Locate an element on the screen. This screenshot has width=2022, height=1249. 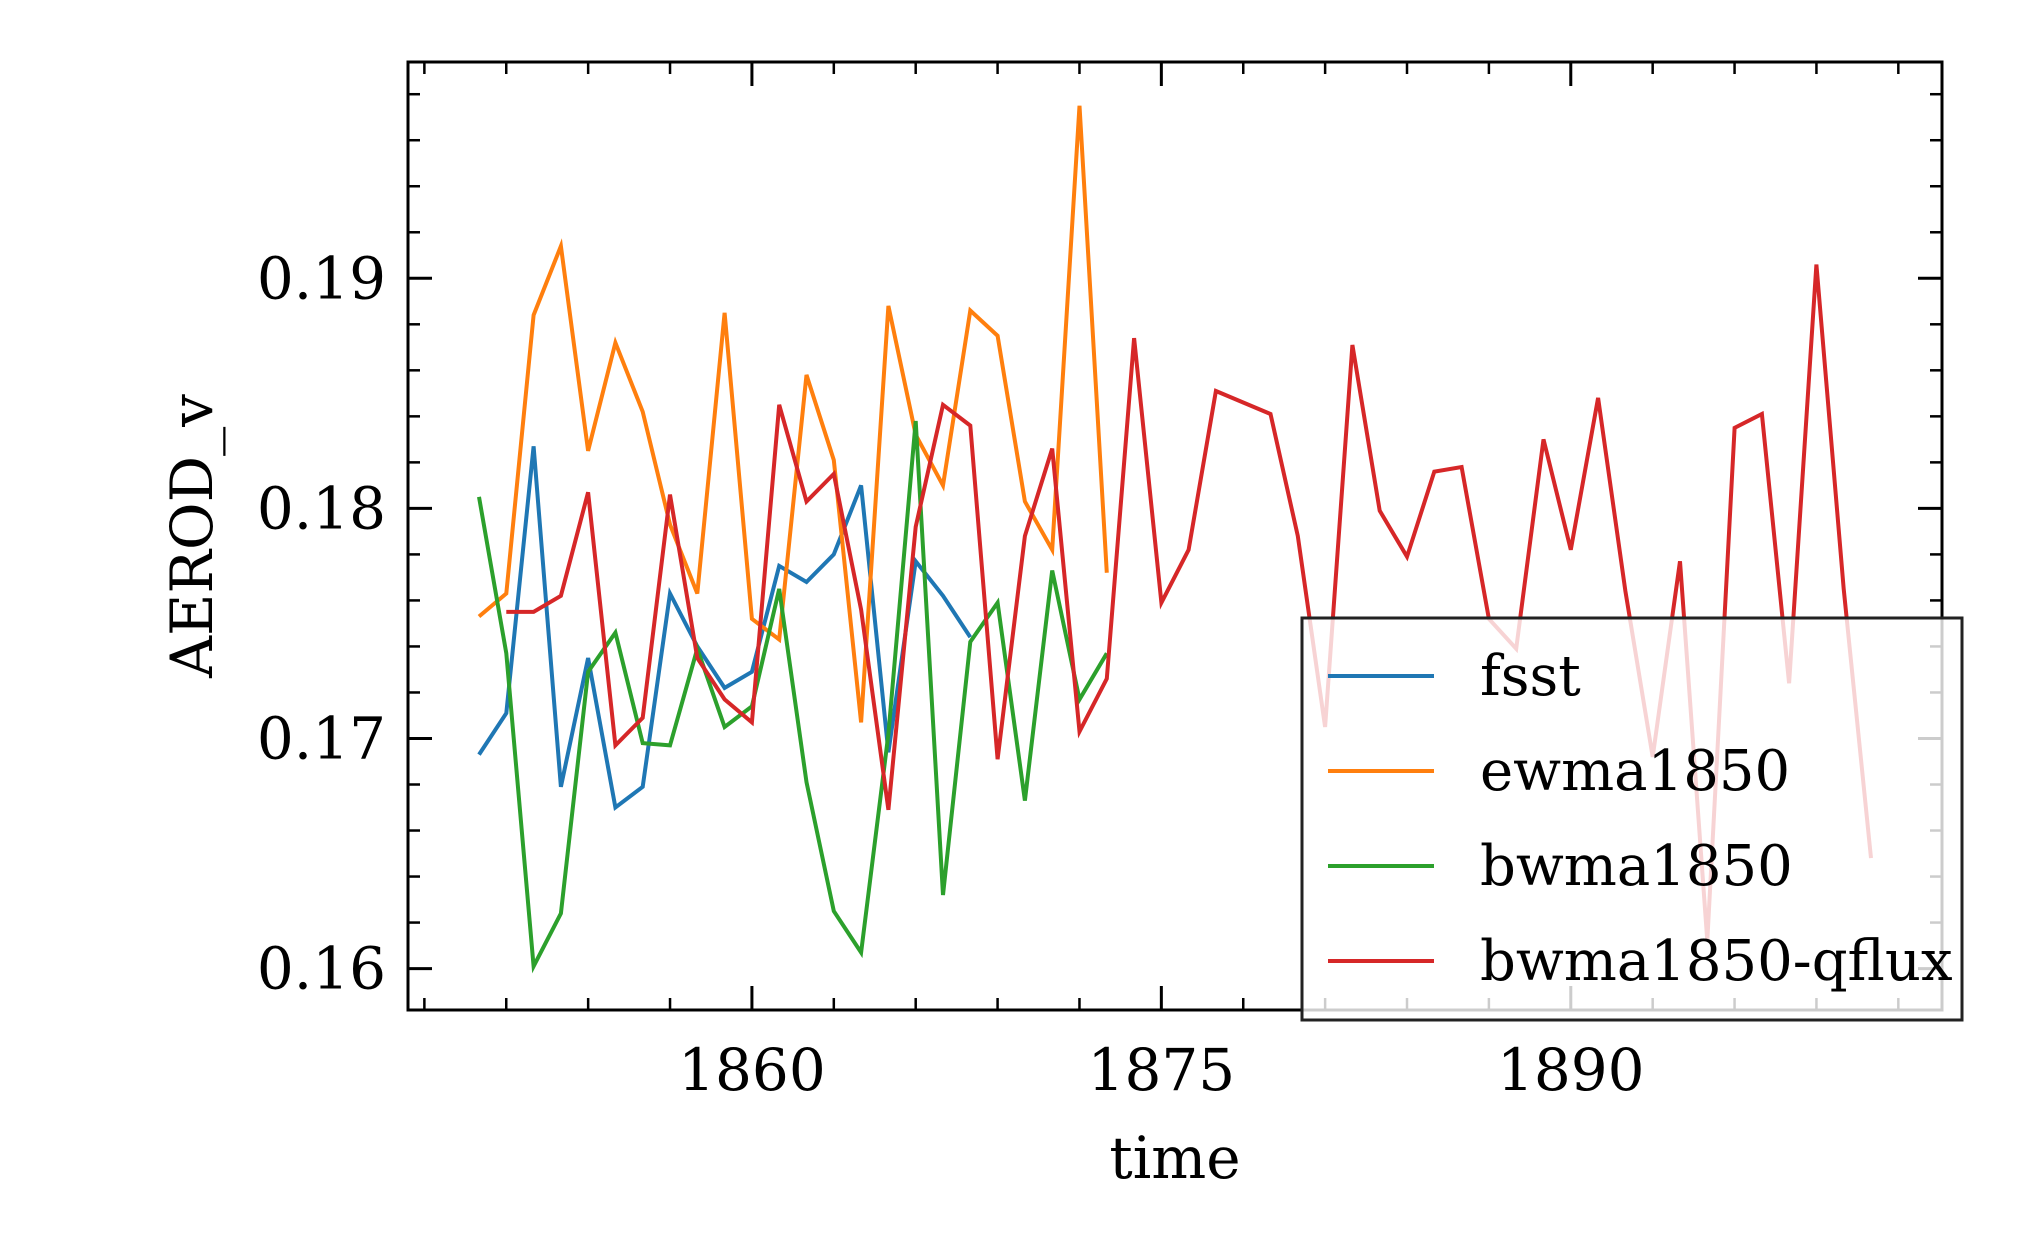
legend-box is located at coordinates (1632, 819).